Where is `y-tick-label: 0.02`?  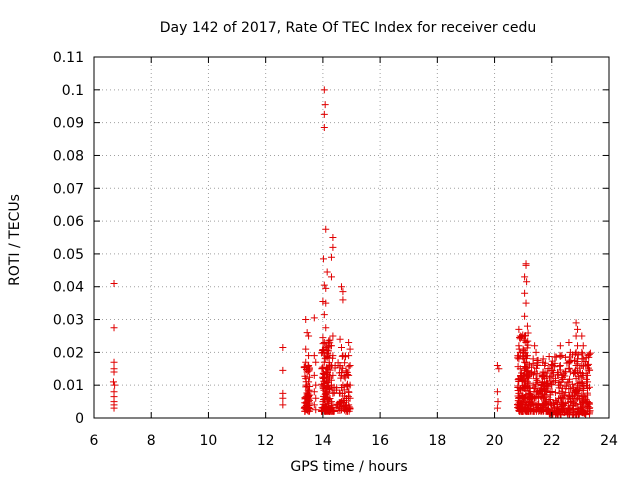 y-tick-label: 0.02 is located at coordinates (68, 353).